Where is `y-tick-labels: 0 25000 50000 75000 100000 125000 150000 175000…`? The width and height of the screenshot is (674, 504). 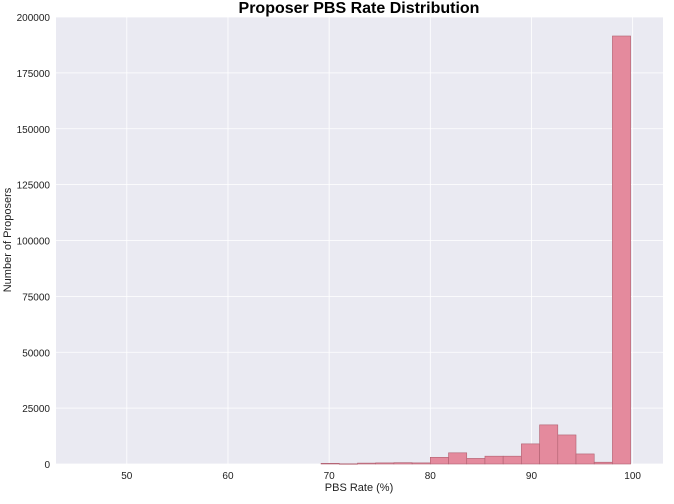 y-tick-labels: 0 25000 50000 75000 100000 125000 150000 175000… is located at coordinates (34, 242).